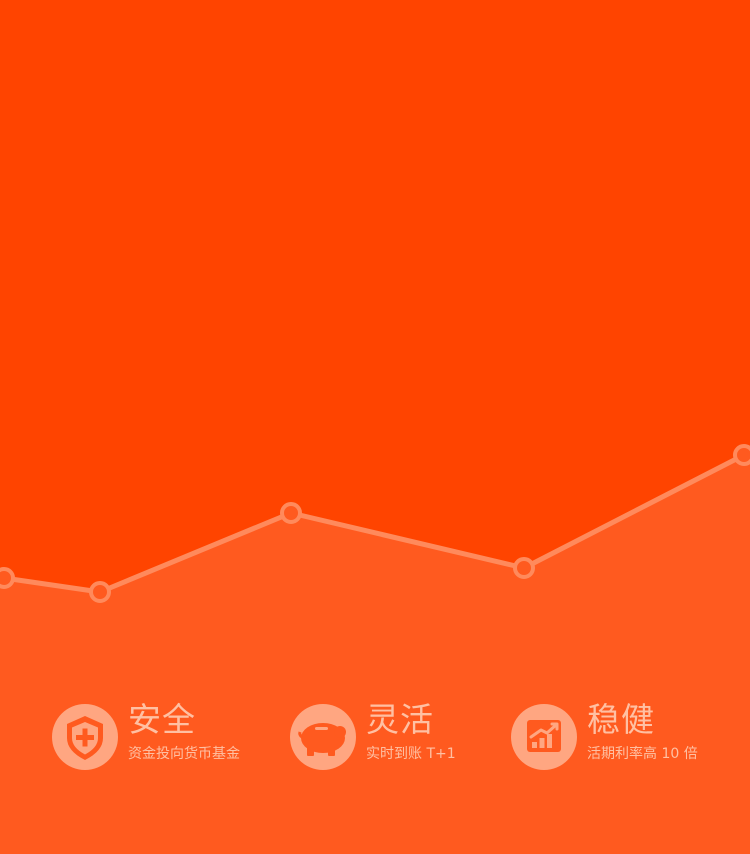 This screenshot has height=854, width=750. I want to click on feature-stable-desc: 活期利率高 10 倍, so click(642, 754).